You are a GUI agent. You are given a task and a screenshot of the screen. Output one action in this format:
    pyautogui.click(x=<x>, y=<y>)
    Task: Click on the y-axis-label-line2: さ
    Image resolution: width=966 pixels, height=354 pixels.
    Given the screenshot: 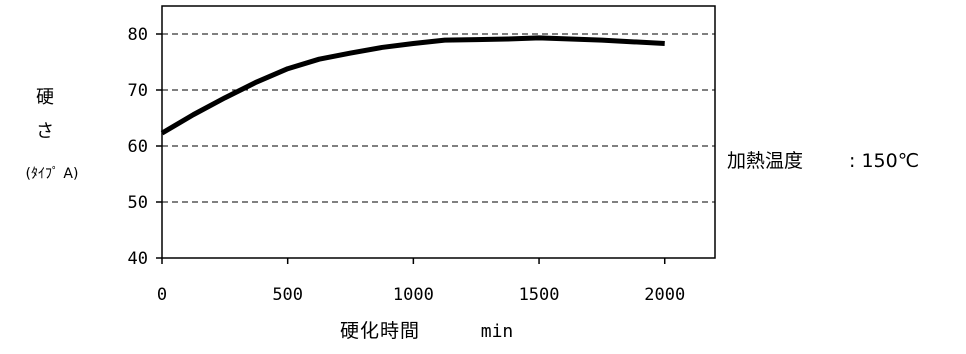 What is the action you would take?
    pyautogui.click(x=45, y=131)
    